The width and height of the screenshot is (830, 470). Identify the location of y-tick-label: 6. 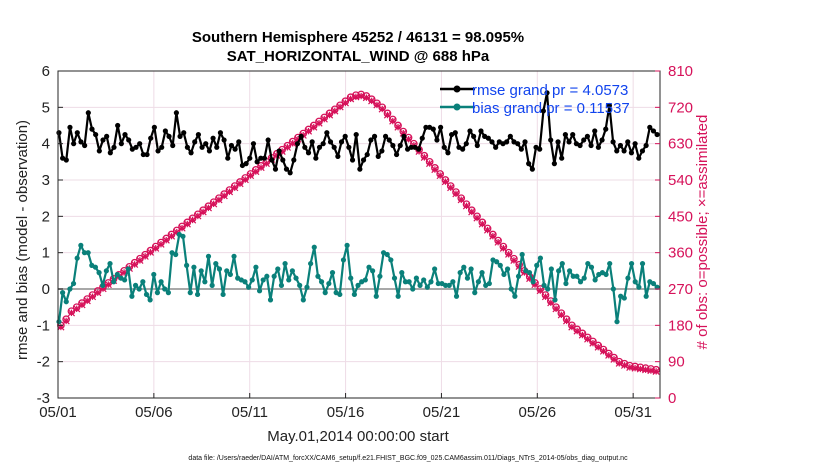
(46, 71).